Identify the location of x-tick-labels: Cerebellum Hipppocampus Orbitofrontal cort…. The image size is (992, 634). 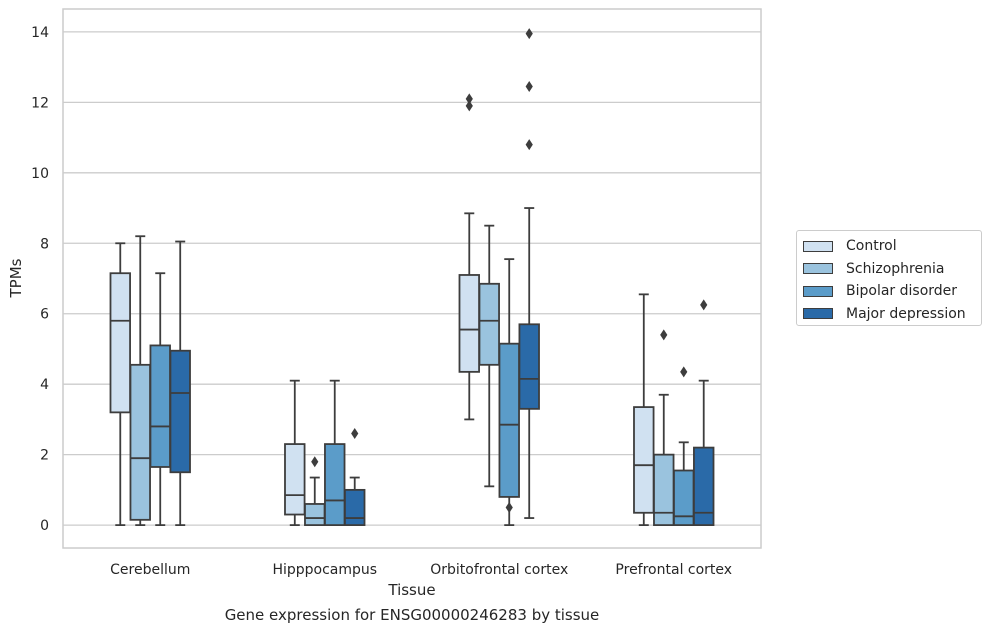
(421, 570).